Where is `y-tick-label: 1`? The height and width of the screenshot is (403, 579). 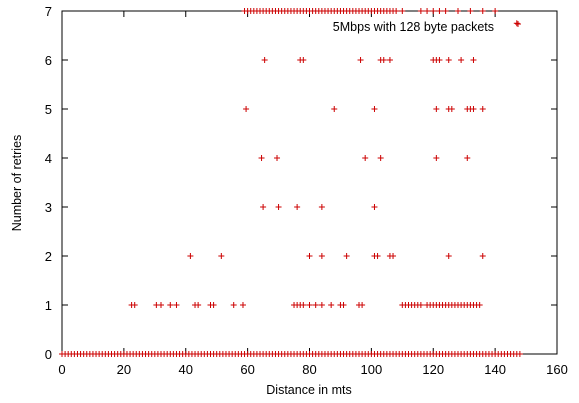 y-tick-label: 1 is located at coordinates (48, 305).